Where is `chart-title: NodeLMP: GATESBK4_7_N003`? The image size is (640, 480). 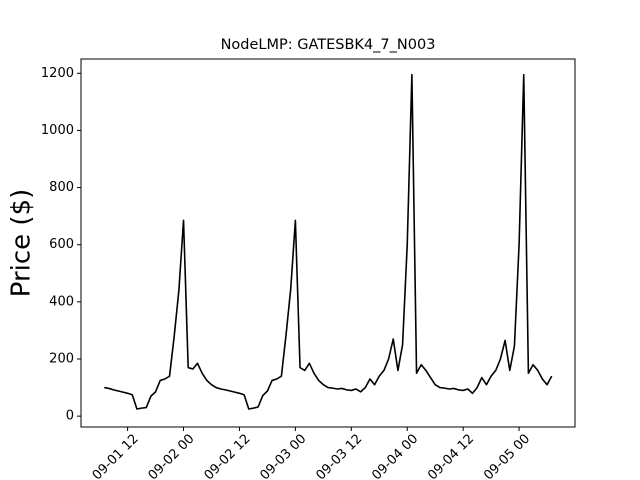
chart-title: NodeLMP: GATESBK4_7_N003 is located at coordinates (328, 45).